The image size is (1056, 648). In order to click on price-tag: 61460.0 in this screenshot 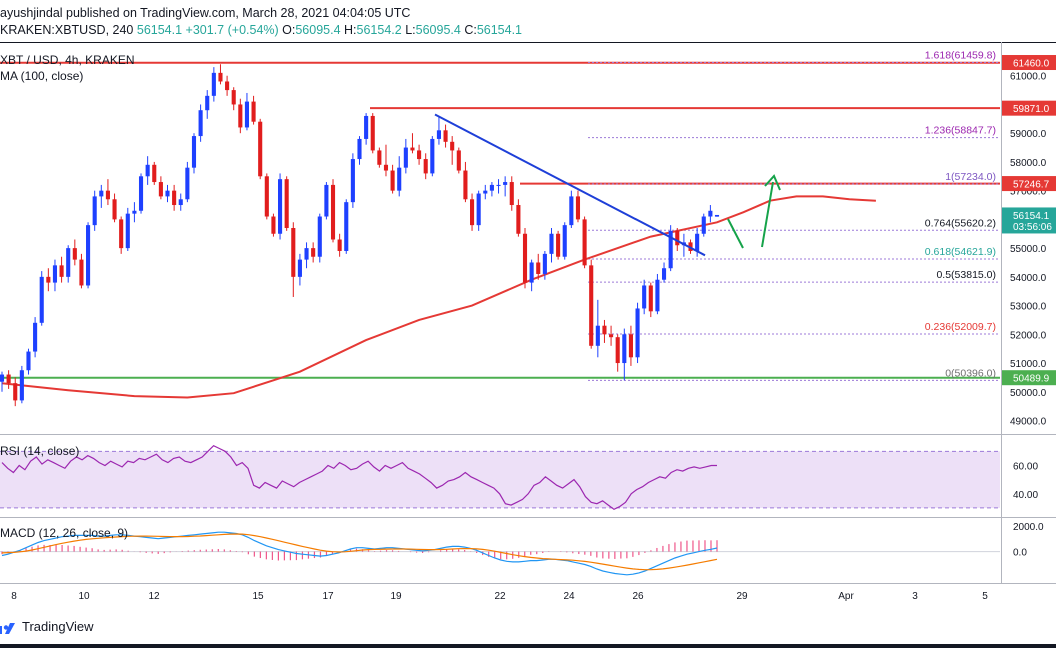, I will do `click(1029, 63)`.